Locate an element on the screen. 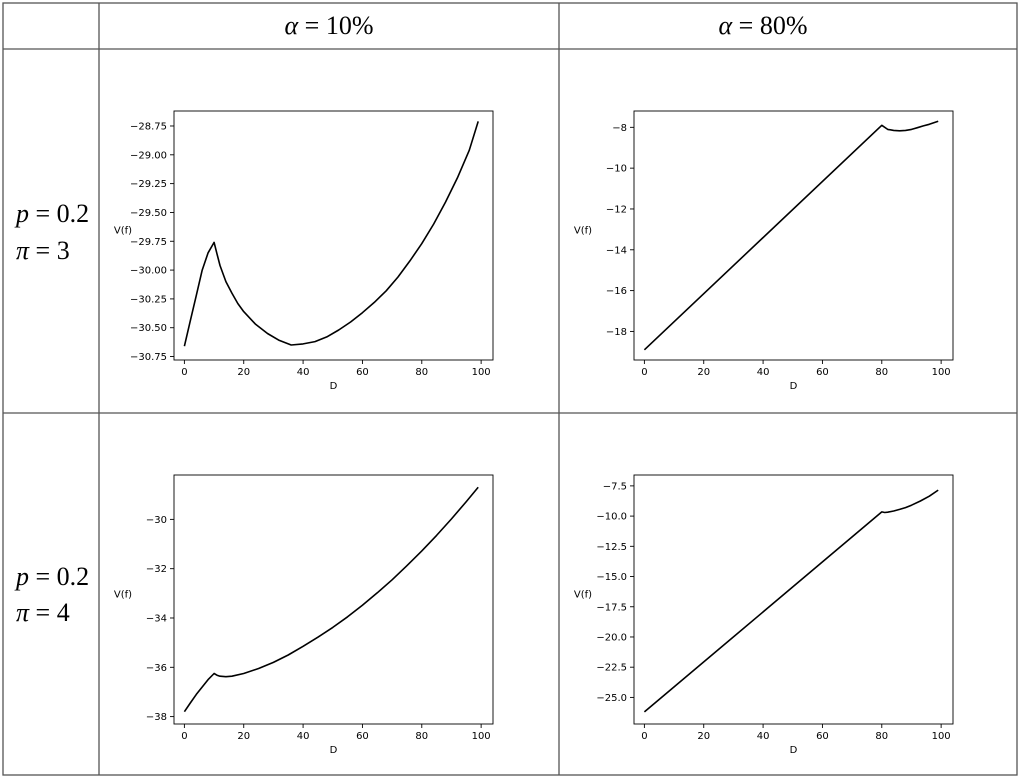  y-tick-label: −12 is located at coordinates (616, 209).